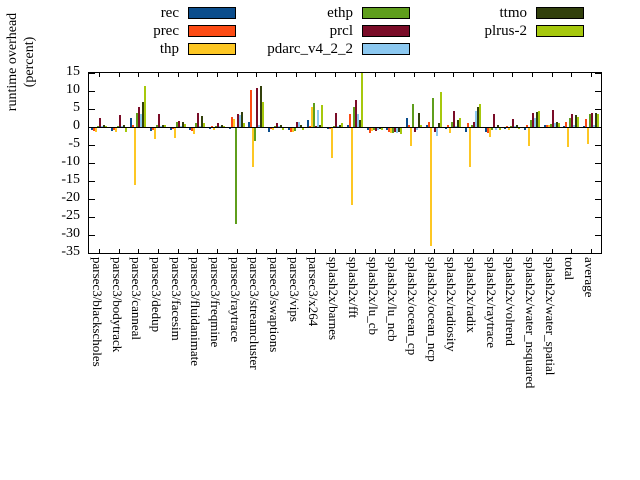  I want to click on y-tick-label: -5, so click(74, 143).